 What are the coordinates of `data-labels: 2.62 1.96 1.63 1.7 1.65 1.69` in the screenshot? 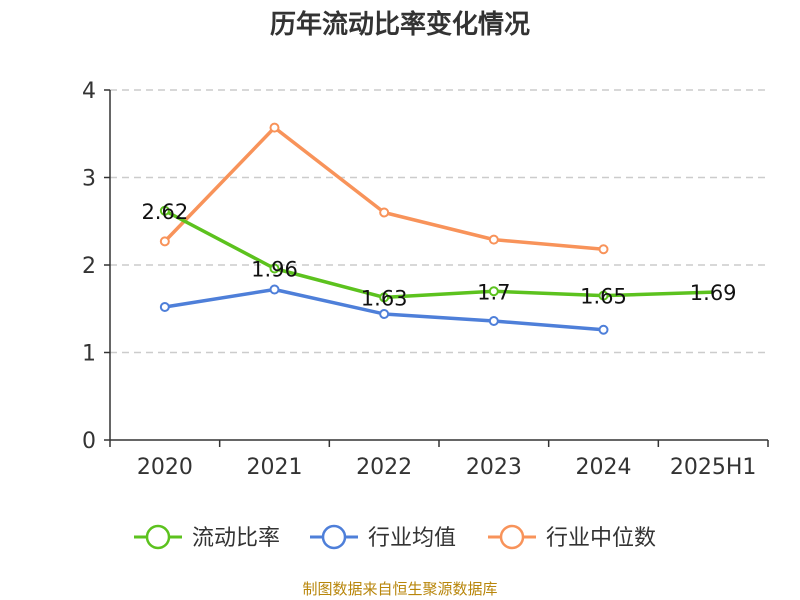 It's located at (438, 255).